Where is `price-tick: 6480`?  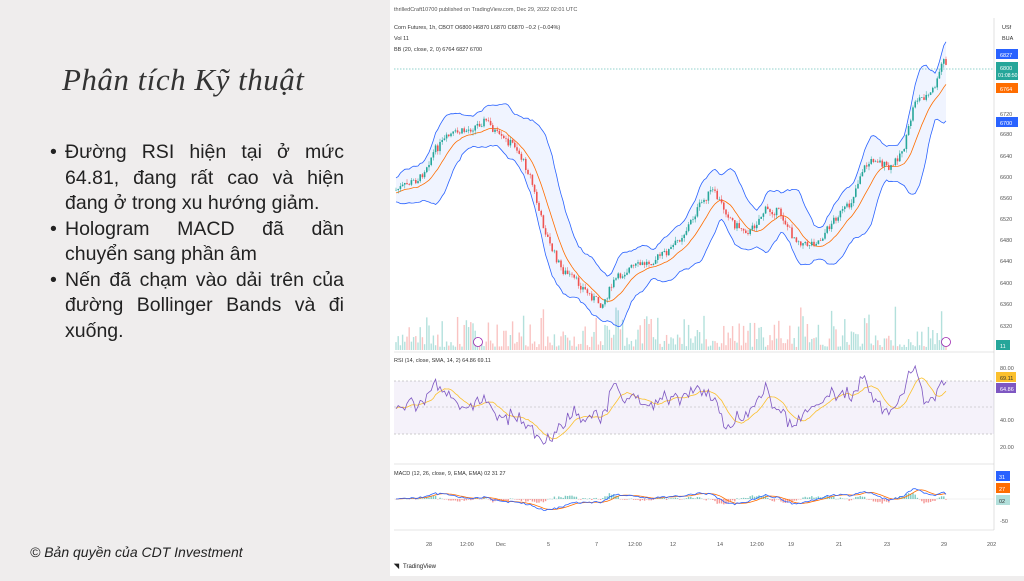 price-tick: 6480 is located at coordinates (1006, 241).